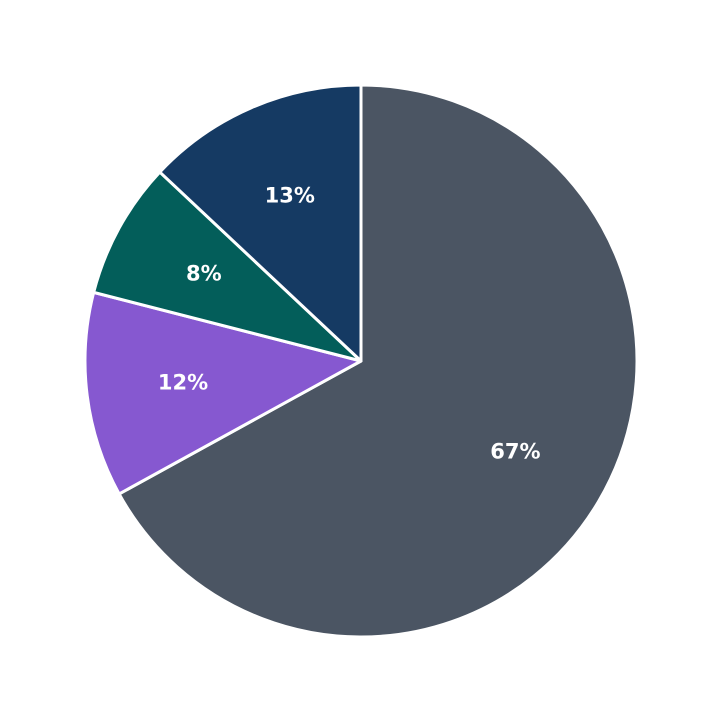 Image resolution: width=723 pixels, height=723 pixels. Describe the element at coordinates (290, 195) in the screenshot. I see `slice-label: 13%` at that location.